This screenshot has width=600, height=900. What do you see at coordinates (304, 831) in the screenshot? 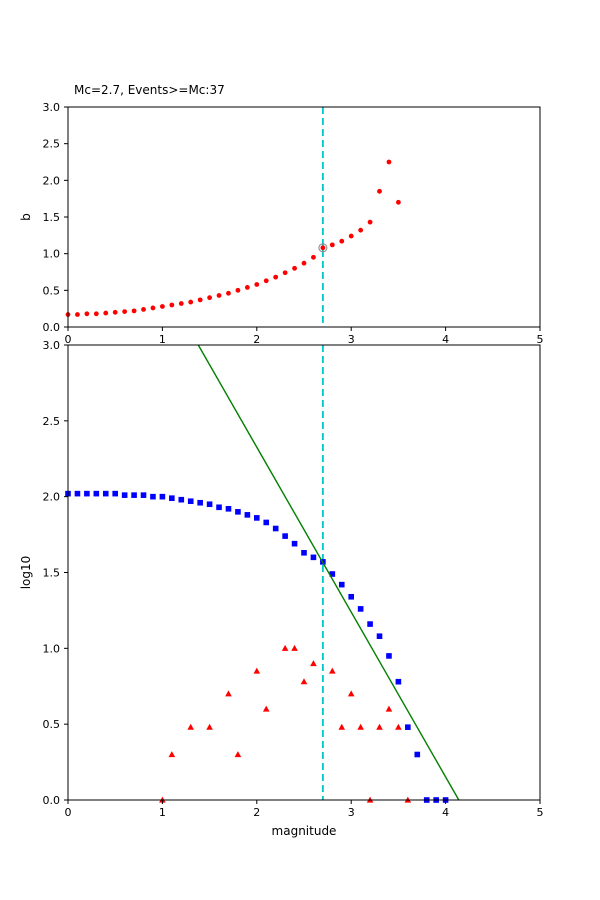
I see `x-axis-label: magnitude` at bounding box center [304, 831].